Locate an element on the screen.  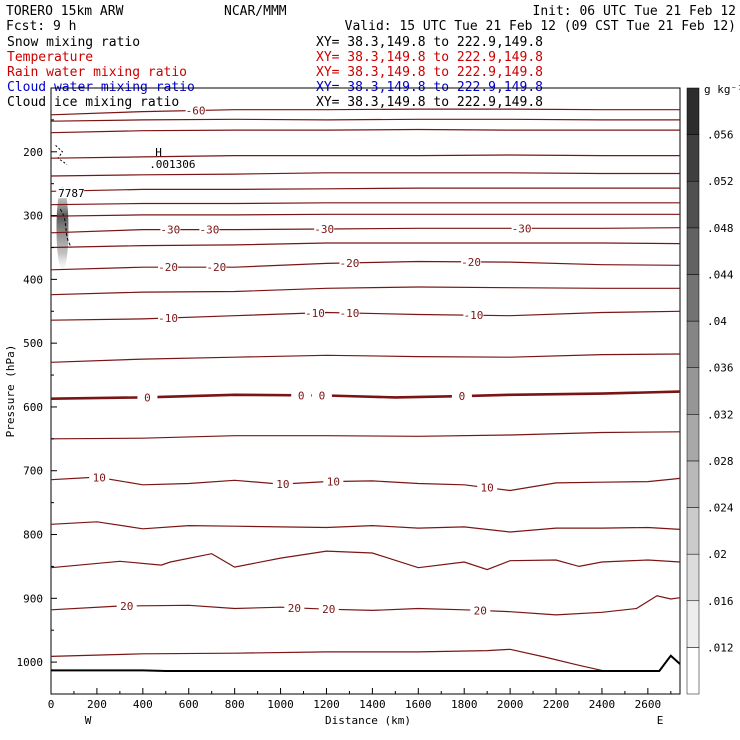
ice-contour is located at coordinates (66, 228).